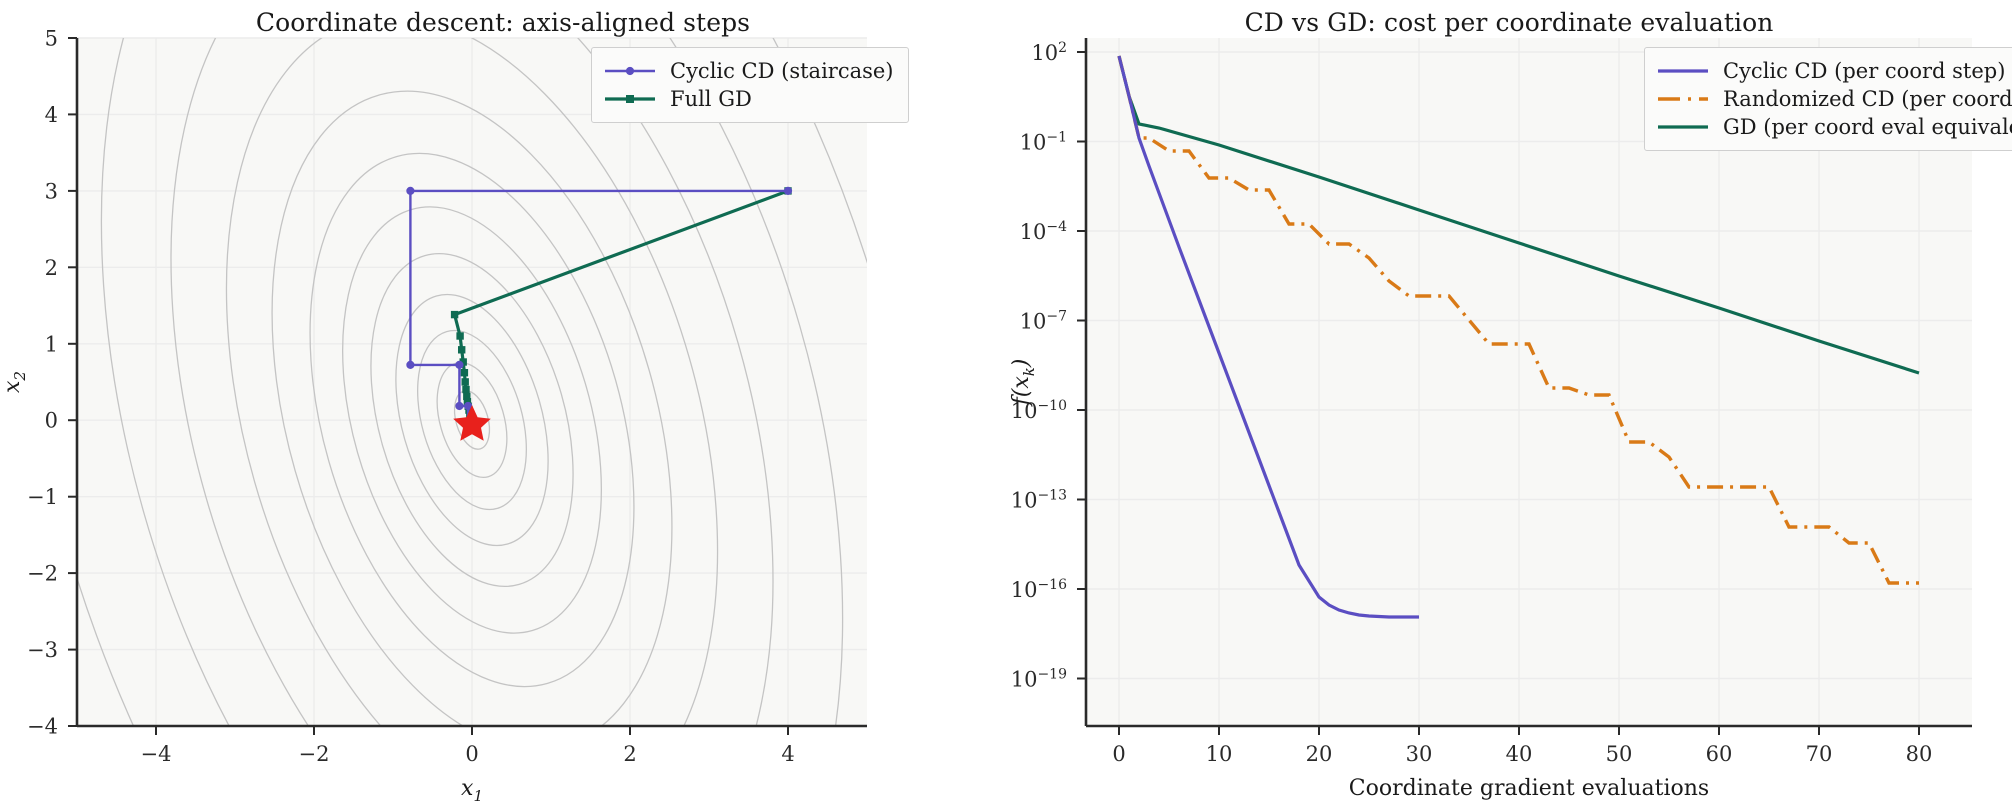 This screenshot has height=810, width=2012. What do you see at coordinates (1919, 754) in the screenshot?
I see `svg-text: 80` at bounding box center [1919, 754].